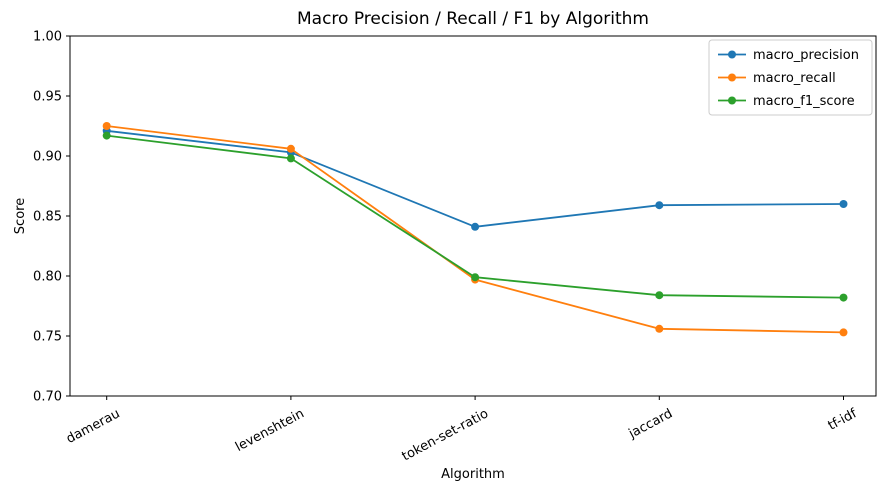 The image size is (889, 494). What do you see at coordinates (843, 297) in the screenshot?
I see `data-point-macro_f1_score-tf-idf` at bounding box center [843, 297].